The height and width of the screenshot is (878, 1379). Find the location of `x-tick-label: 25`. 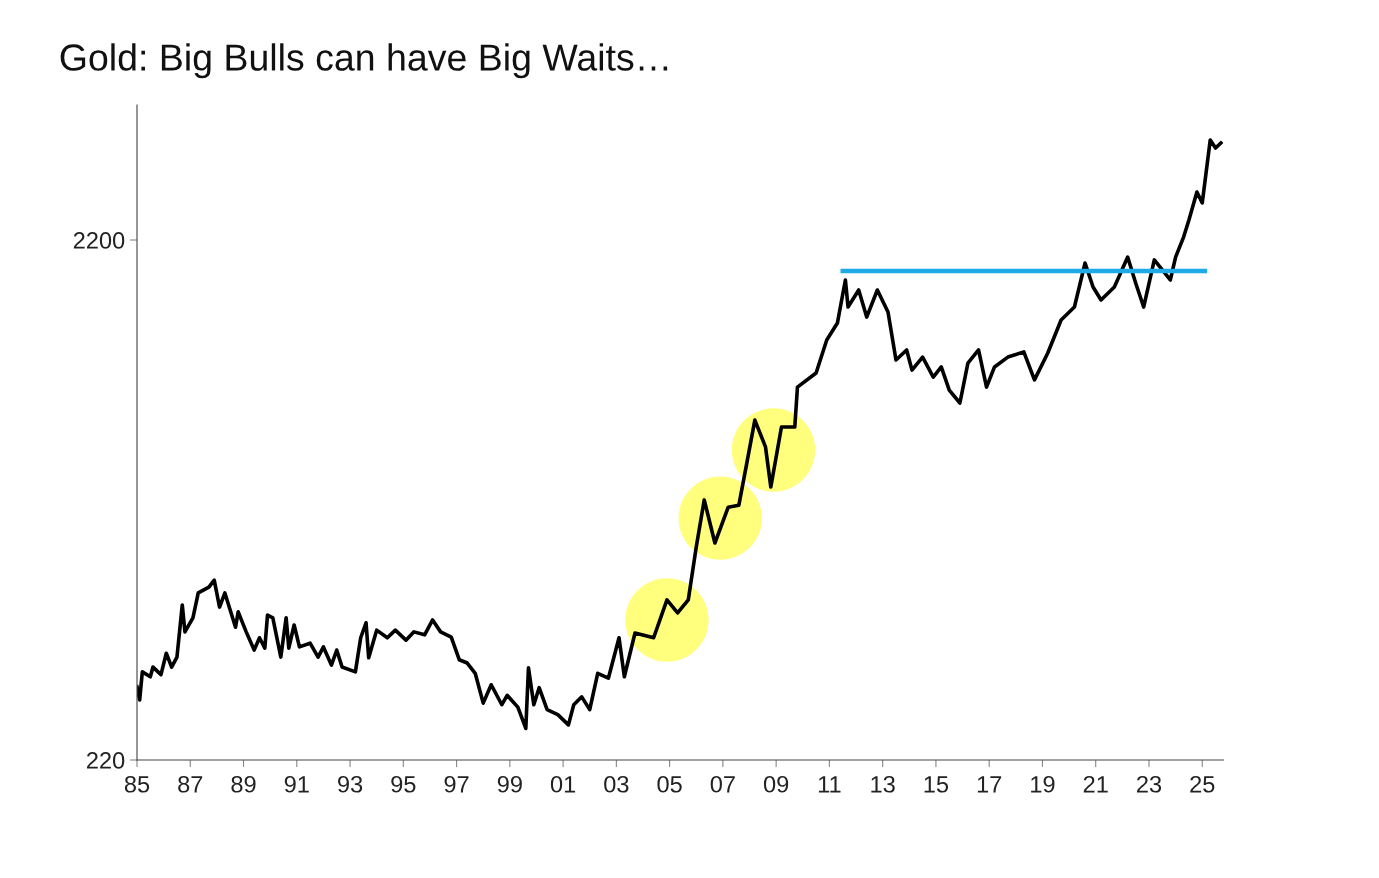

x-tick-label: 25 is located at coordinates (1202, 784).